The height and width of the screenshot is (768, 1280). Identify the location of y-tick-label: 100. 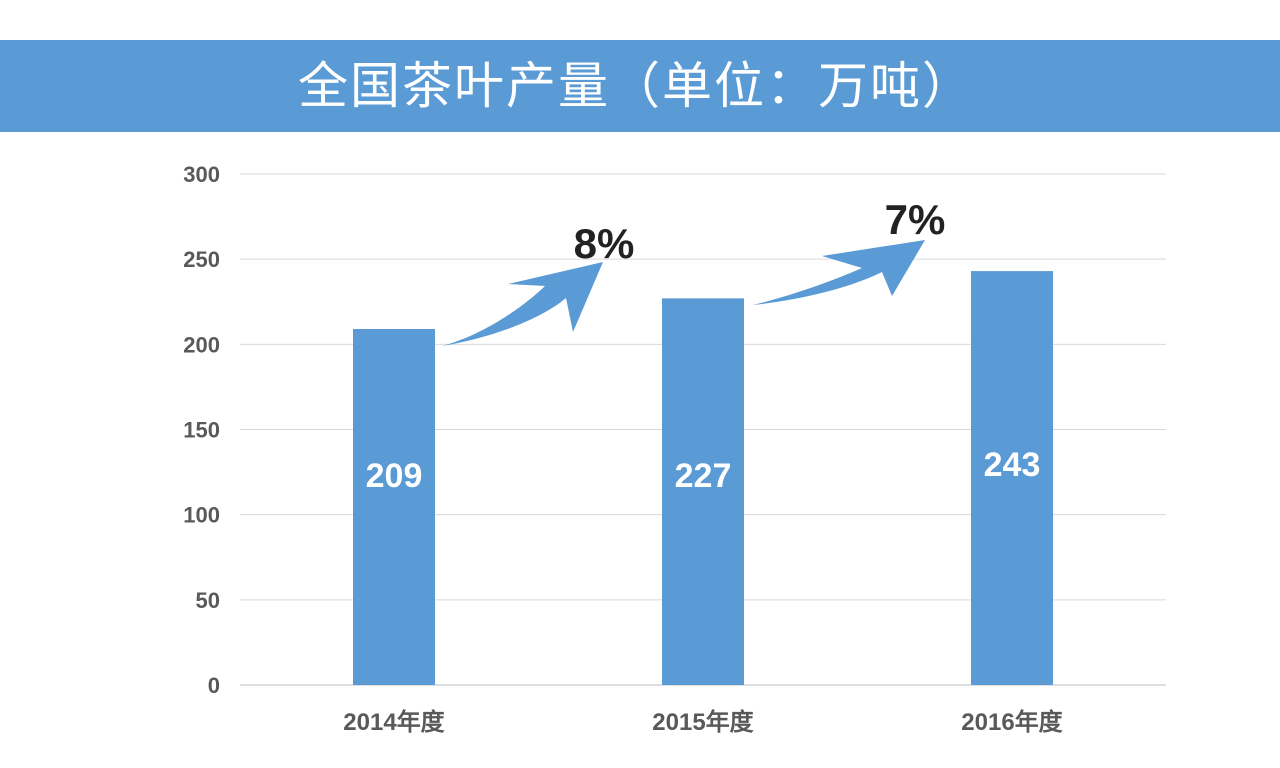
(201, 515).